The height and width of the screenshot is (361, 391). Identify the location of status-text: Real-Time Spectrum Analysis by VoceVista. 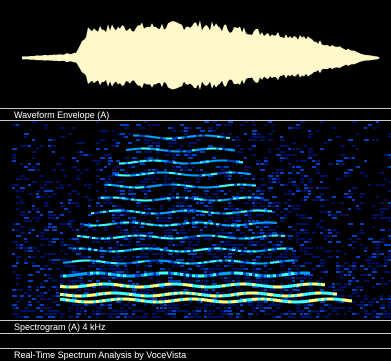
(195, 355).